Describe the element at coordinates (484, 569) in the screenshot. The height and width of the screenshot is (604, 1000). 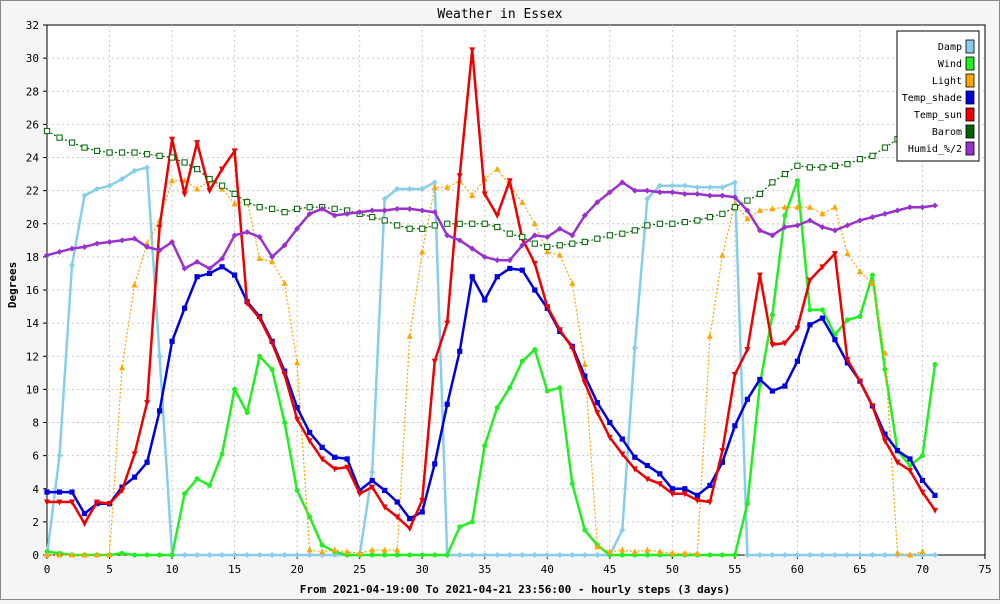
I see `x-tick-label: 35` at that location.